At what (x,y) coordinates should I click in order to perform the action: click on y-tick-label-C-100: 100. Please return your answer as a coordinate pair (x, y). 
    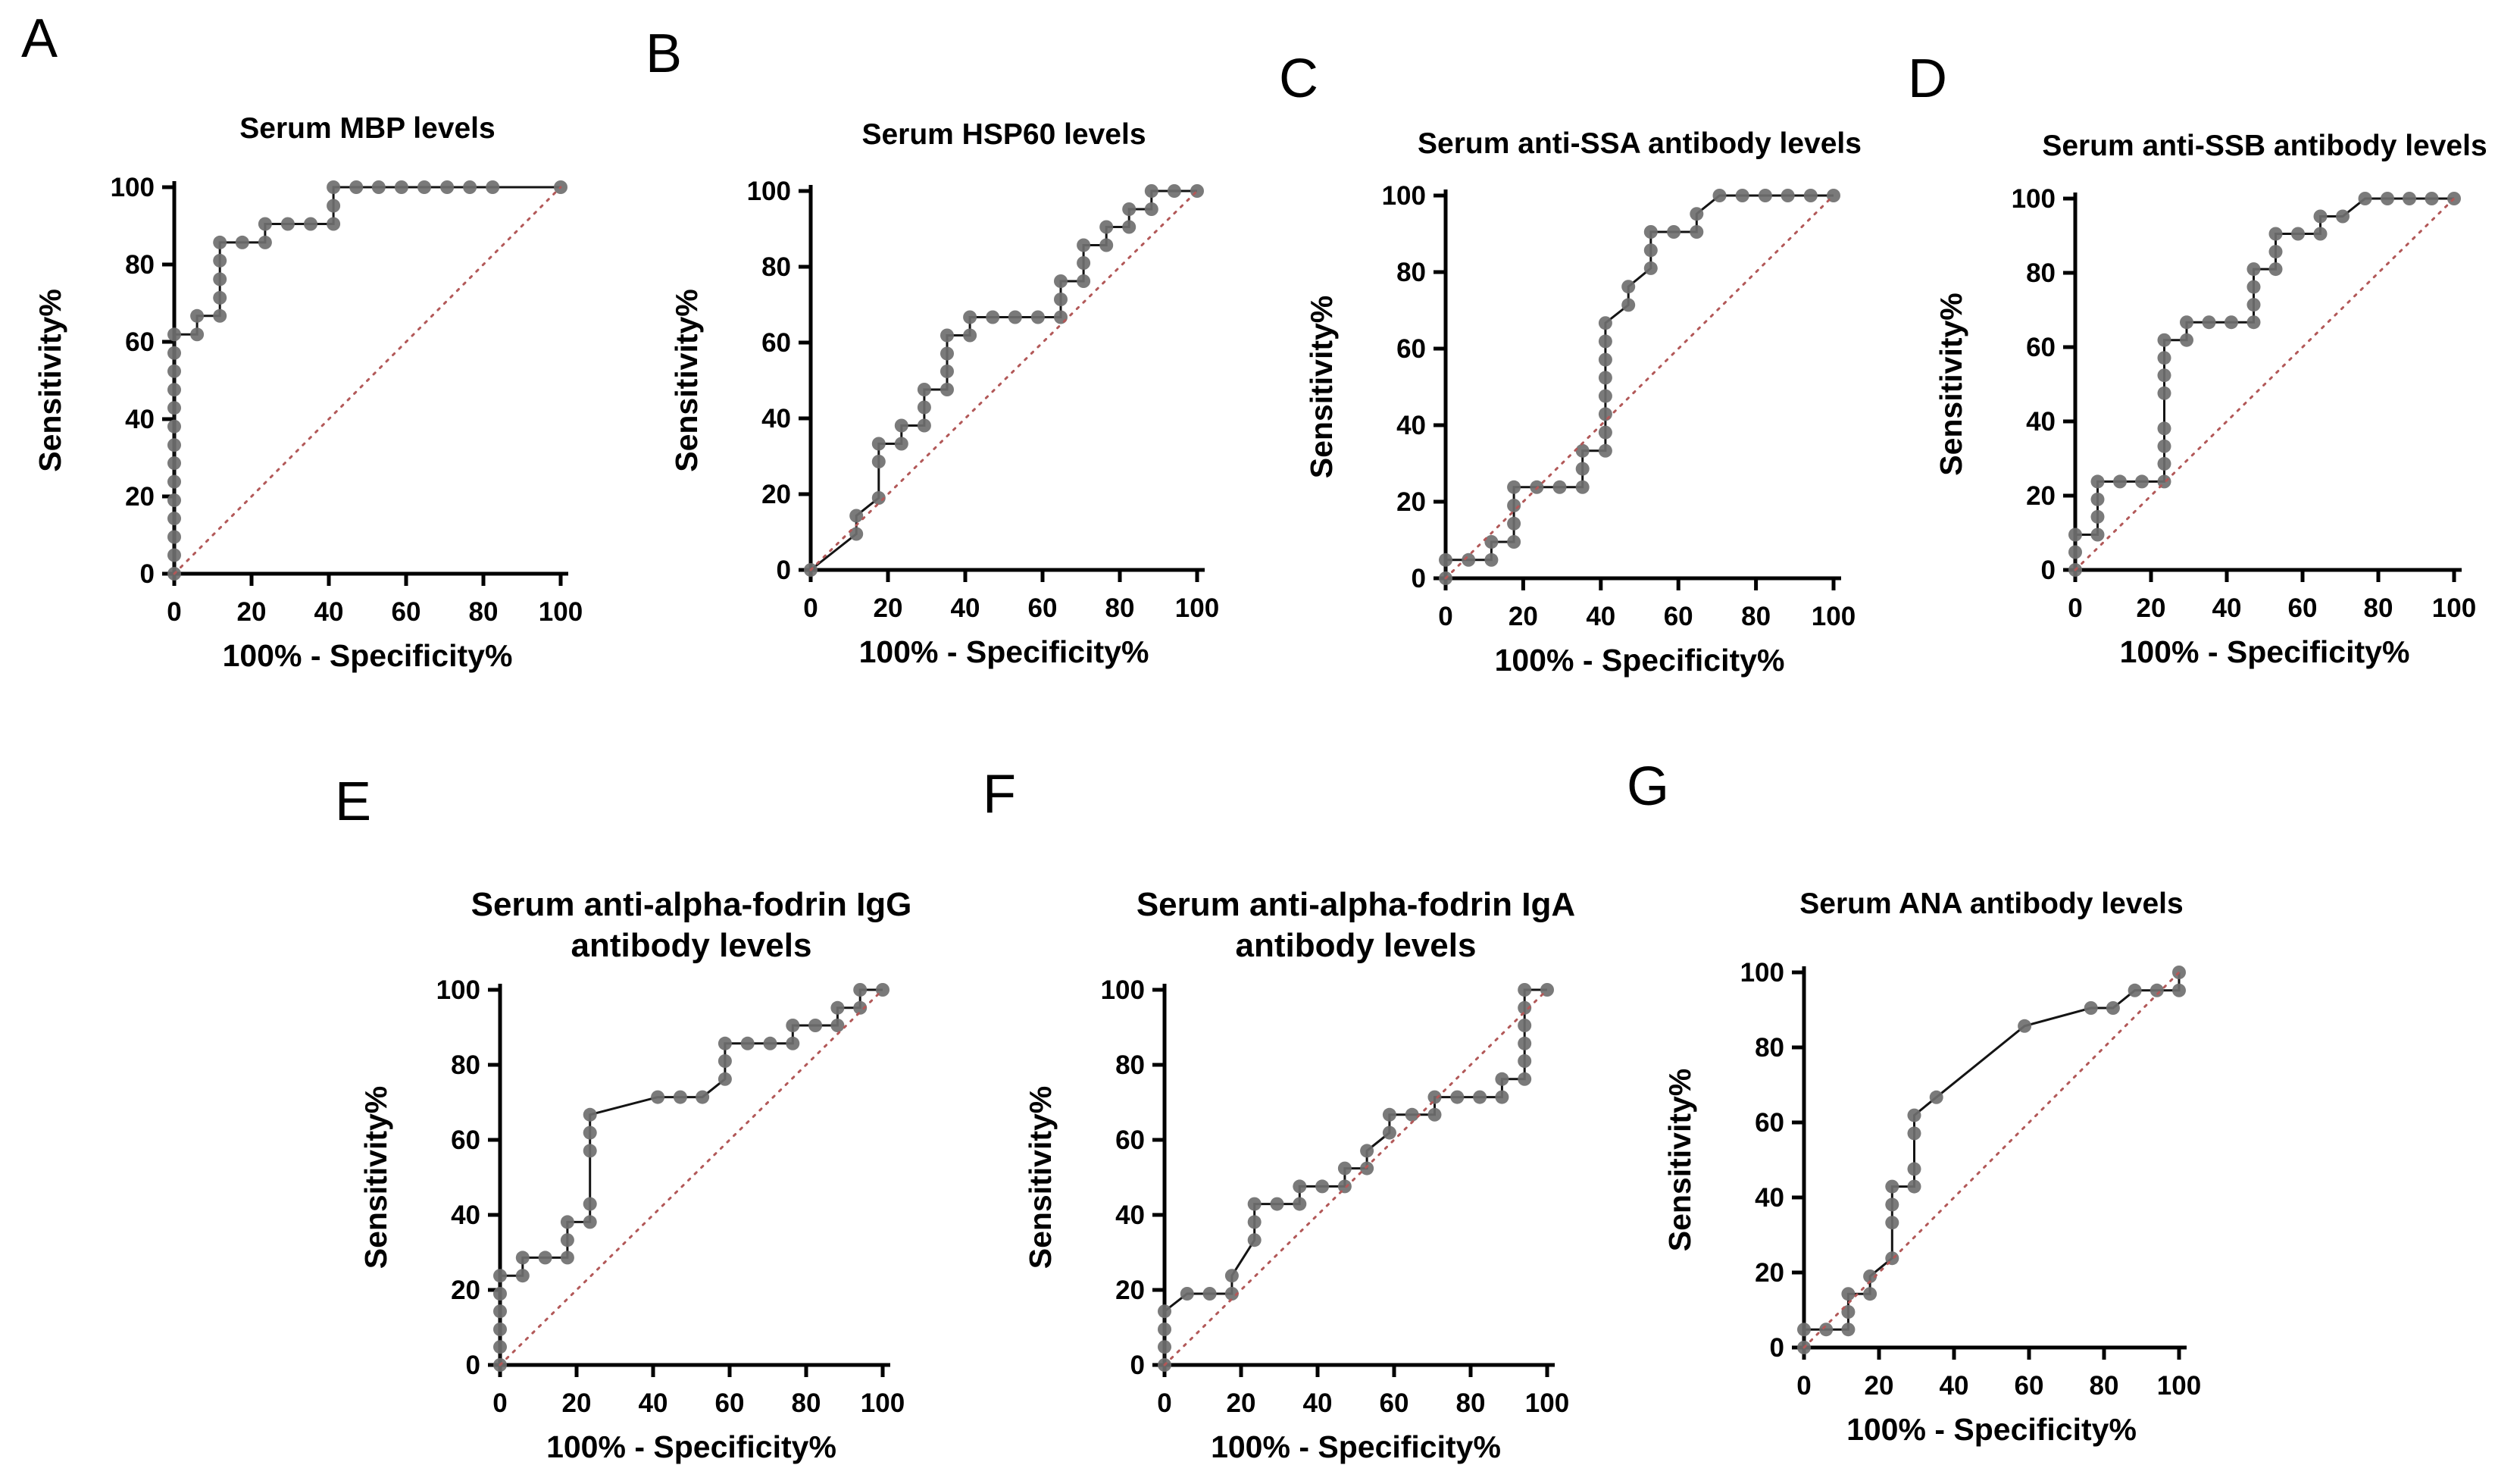
    Looking at the image, I should click on (1404, 196).